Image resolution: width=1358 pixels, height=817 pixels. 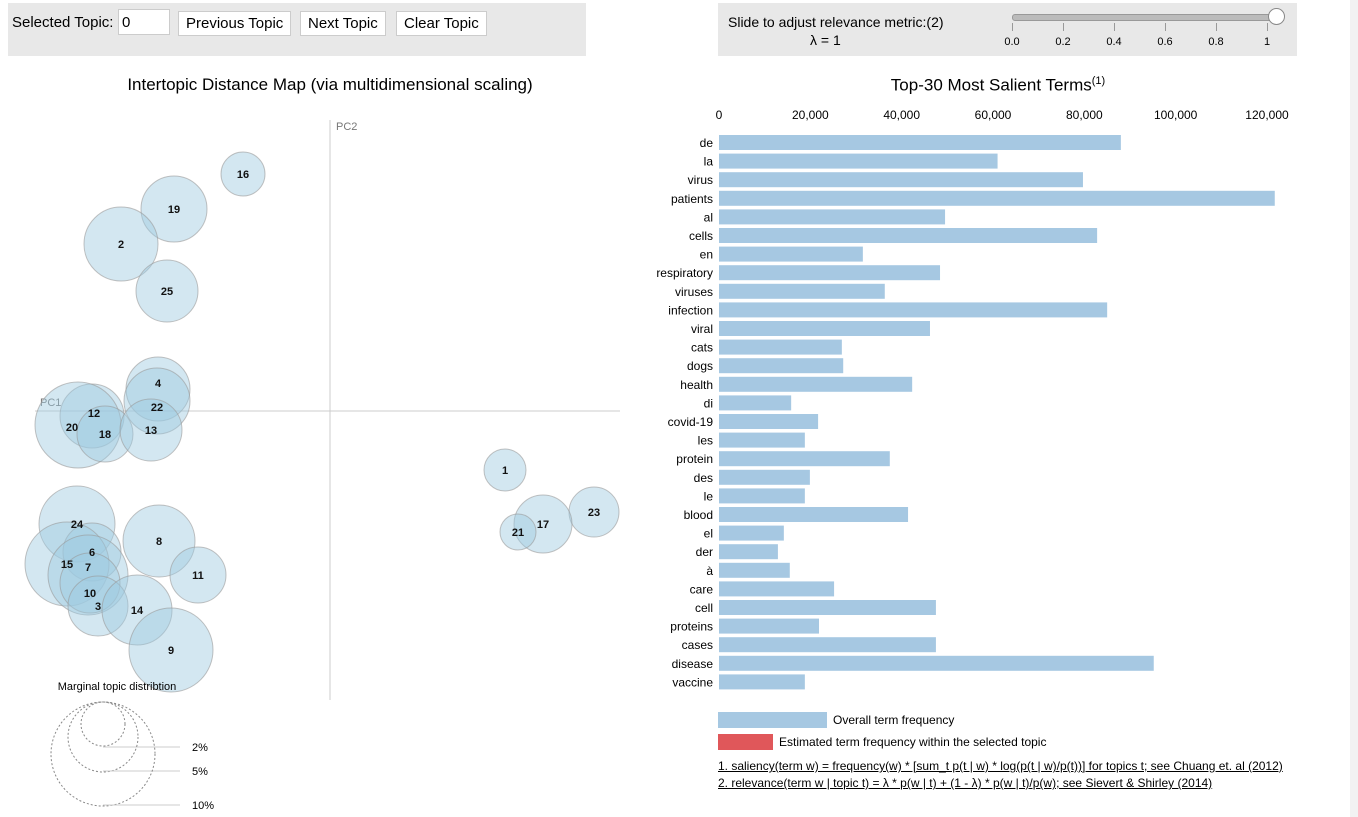 What do you see at coordinates (701, 236) in the screenshot?
I see `term-label: cells` at bounding box center [701, 236].